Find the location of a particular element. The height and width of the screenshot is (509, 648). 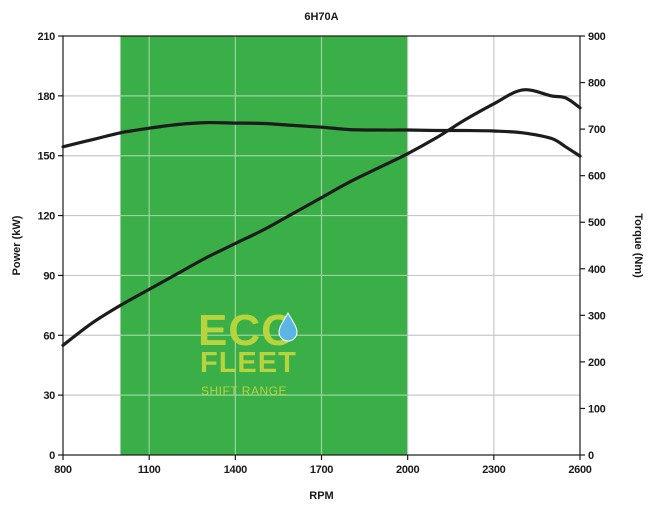

y2-axis-title: Torque (Nm) is located at coordinates (638, 245).